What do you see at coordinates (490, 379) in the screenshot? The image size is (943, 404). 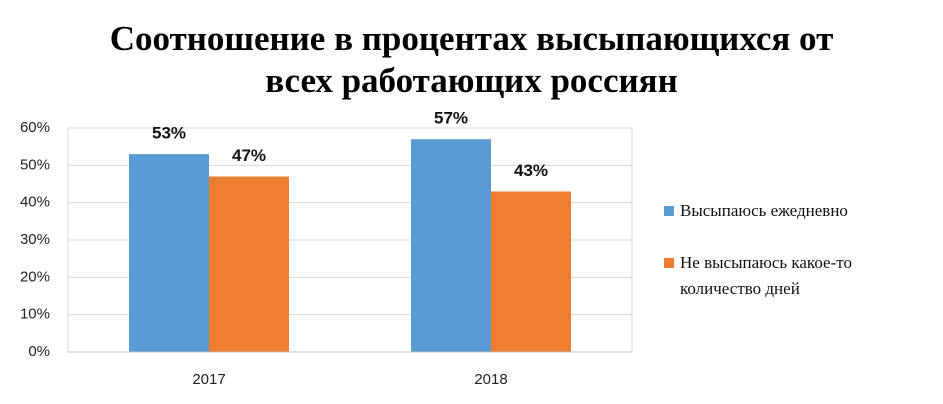 I see `x-tick-label: 2018` at bounding box center [490, 379].